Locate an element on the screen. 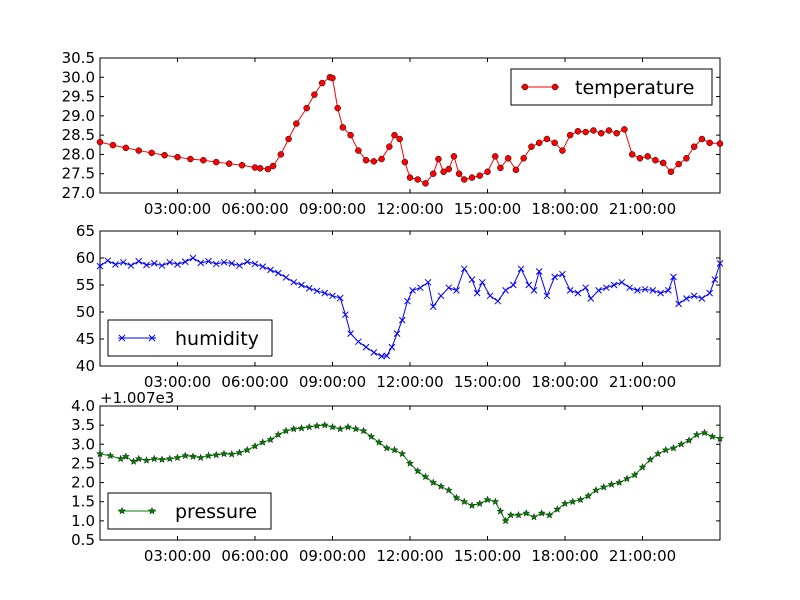  x-tick-label: 12:00:00 is located at coordinates (409, 382).